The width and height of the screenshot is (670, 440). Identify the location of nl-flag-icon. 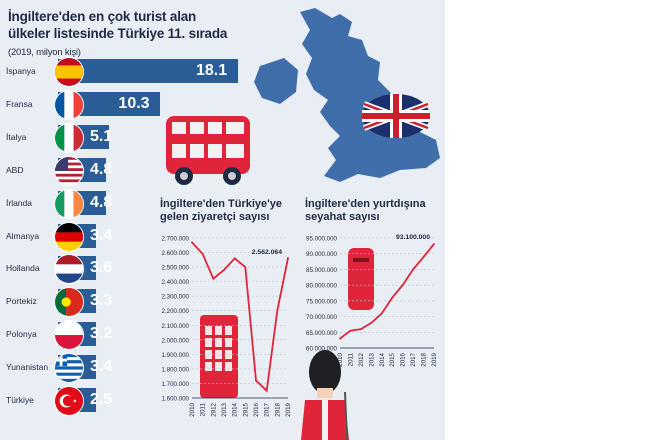
(69, 269).